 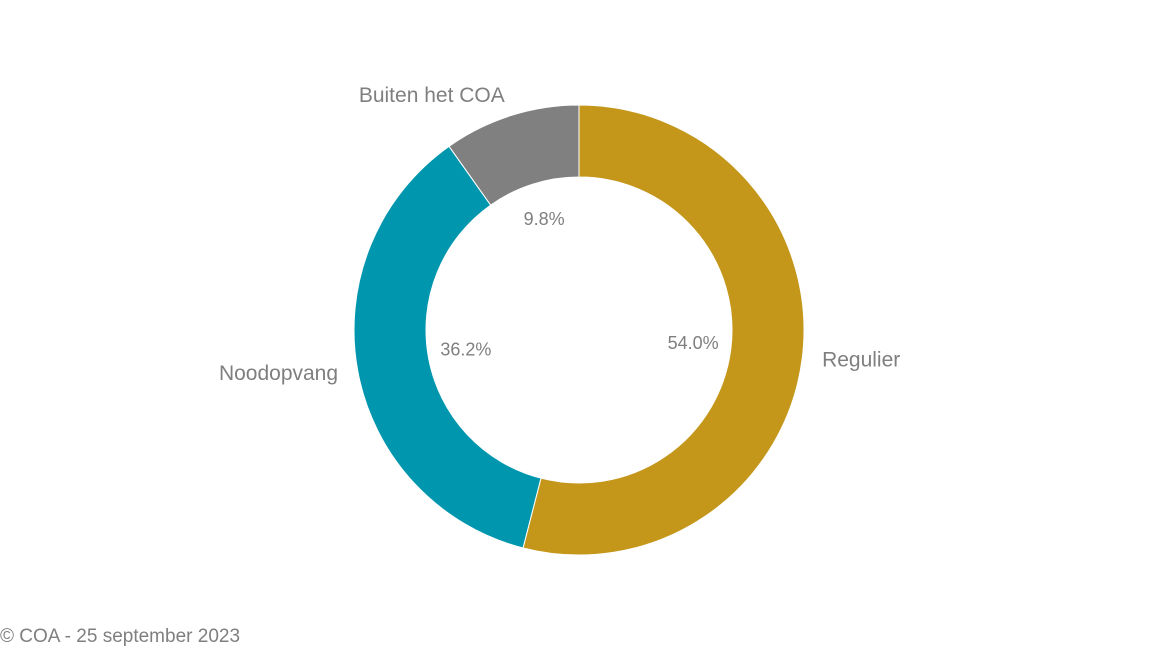 I want to click on data-label: 9.8%, so click(x=544, y=219).